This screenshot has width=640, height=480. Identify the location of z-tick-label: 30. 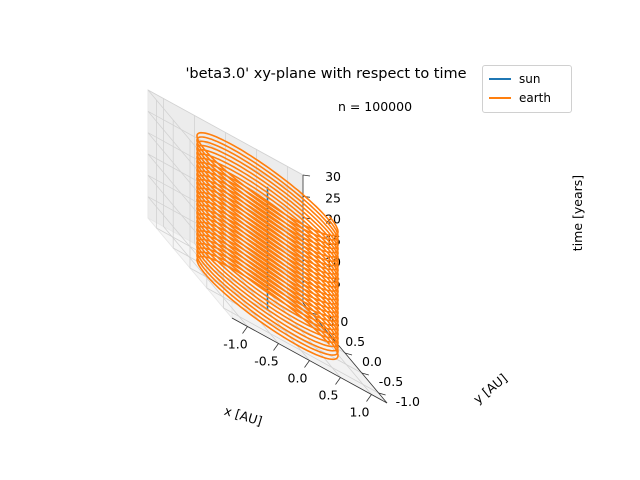
(333, 176).